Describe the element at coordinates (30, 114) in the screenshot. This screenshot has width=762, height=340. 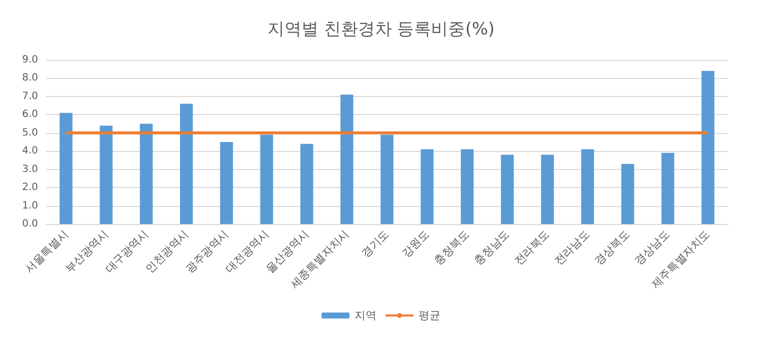
I see `y-tick-label: 6.0` at that location.